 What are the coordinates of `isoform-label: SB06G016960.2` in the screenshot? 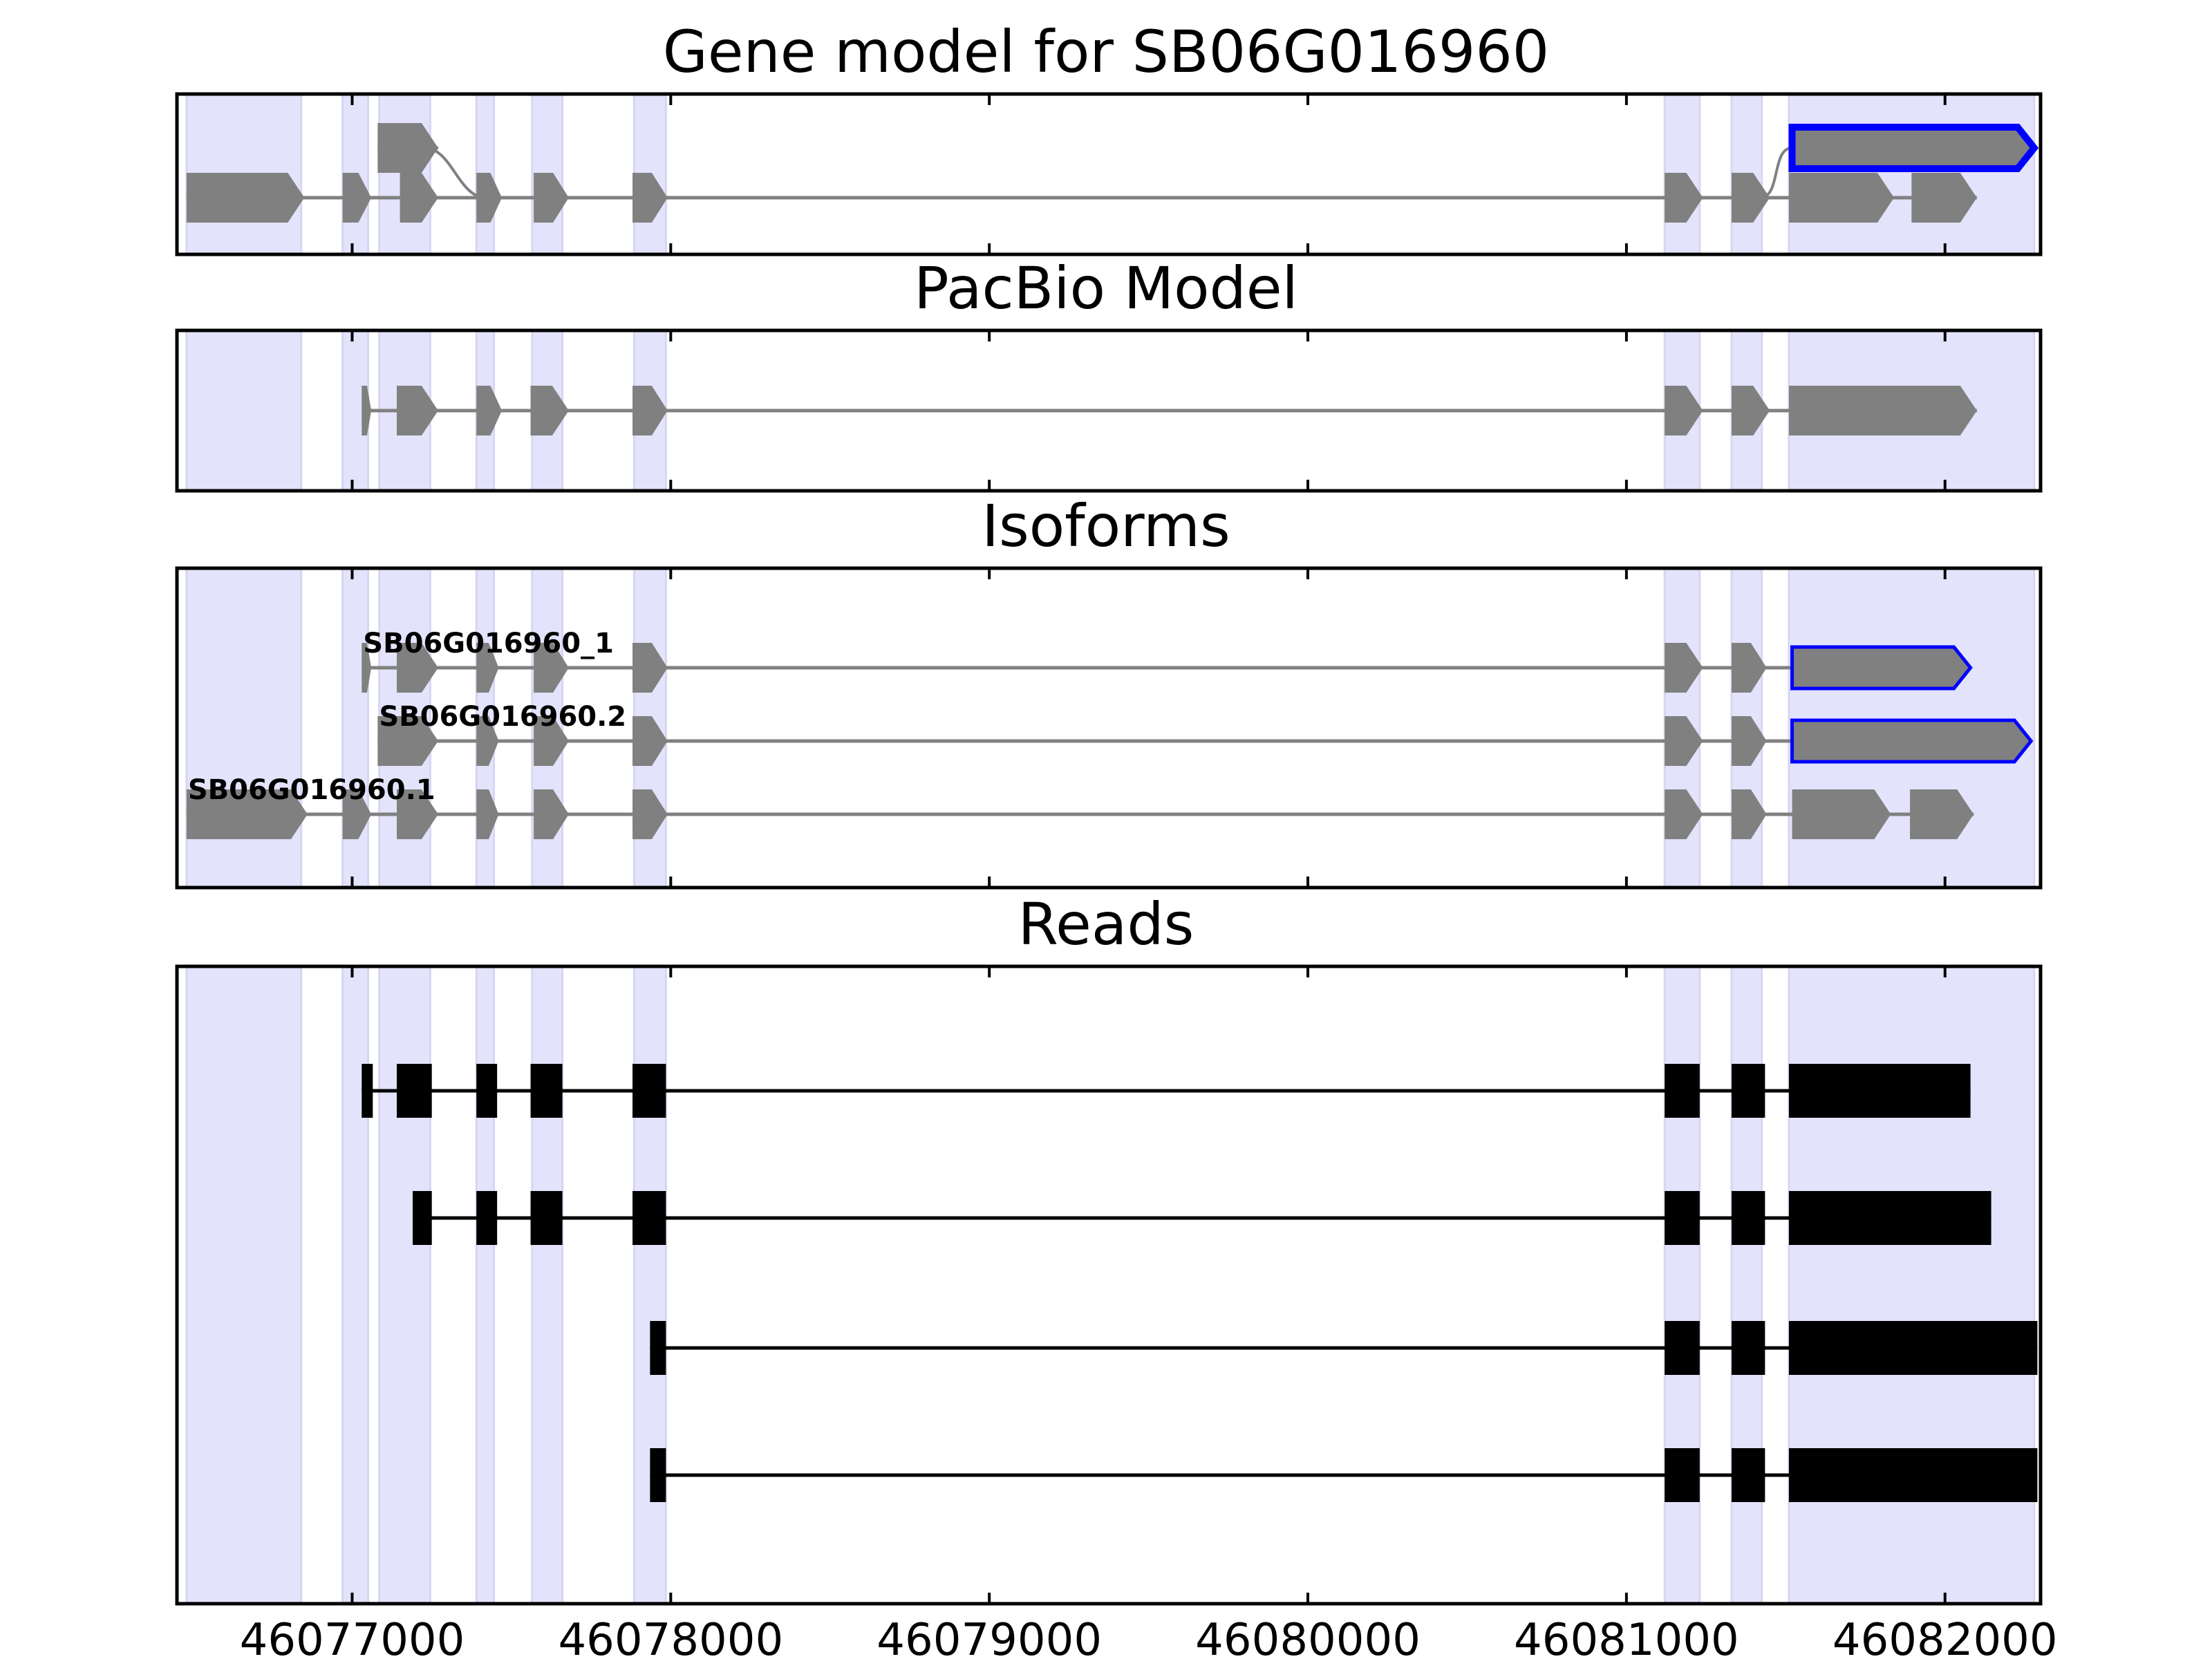 It's located at (502, 717).